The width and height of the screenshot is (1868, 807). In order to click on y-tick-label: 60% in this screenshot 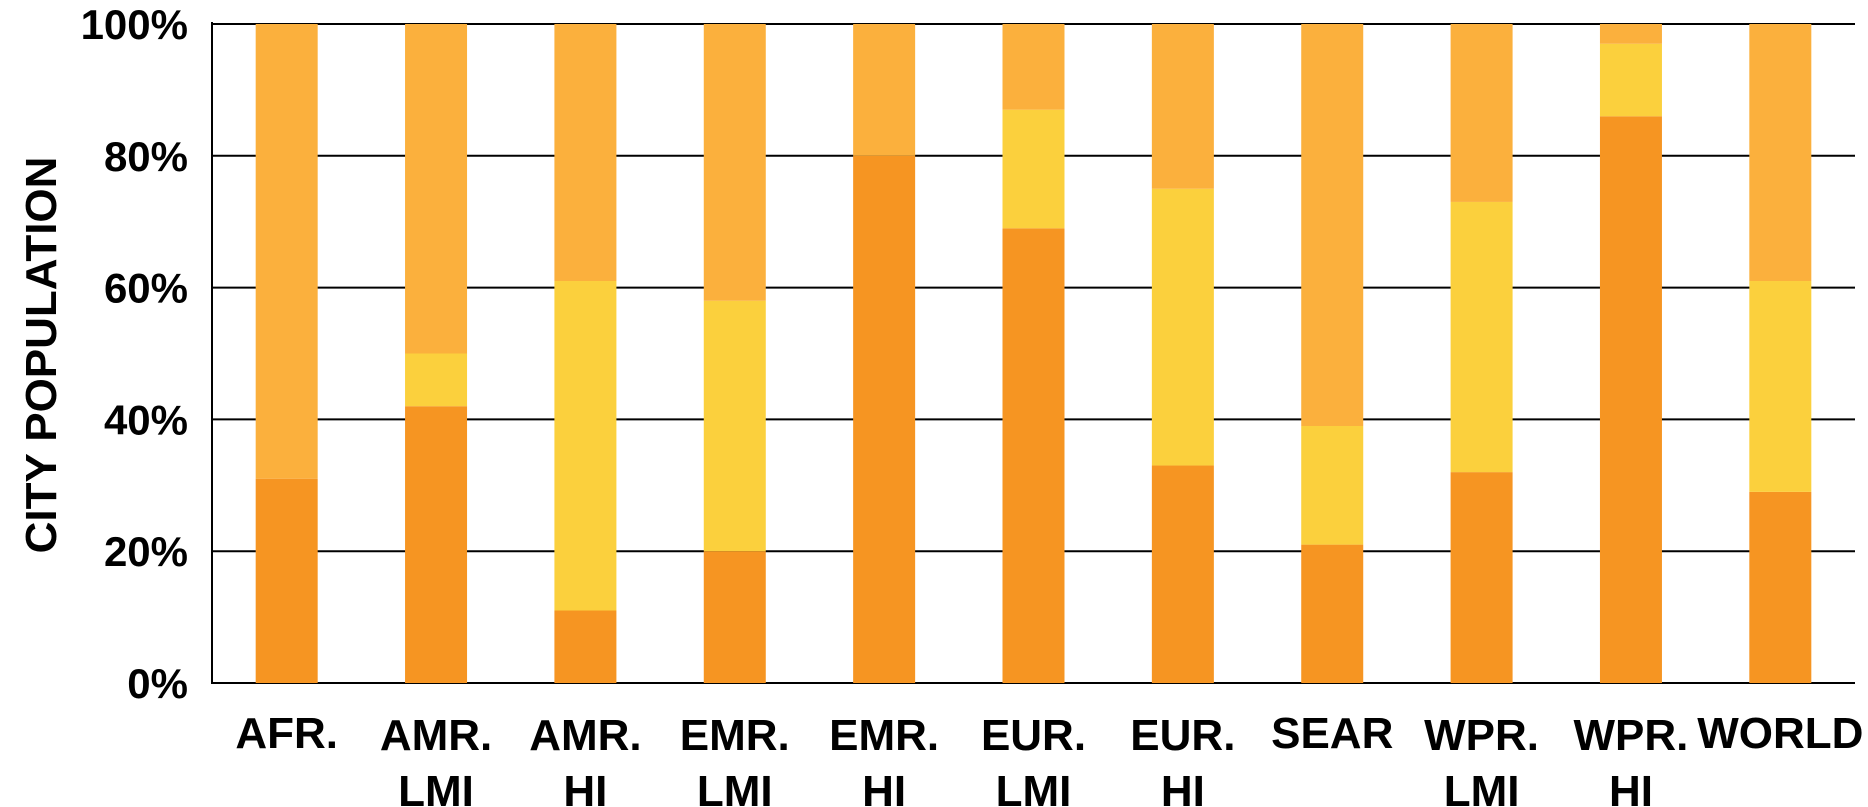, I will do `click(146, 288)`.